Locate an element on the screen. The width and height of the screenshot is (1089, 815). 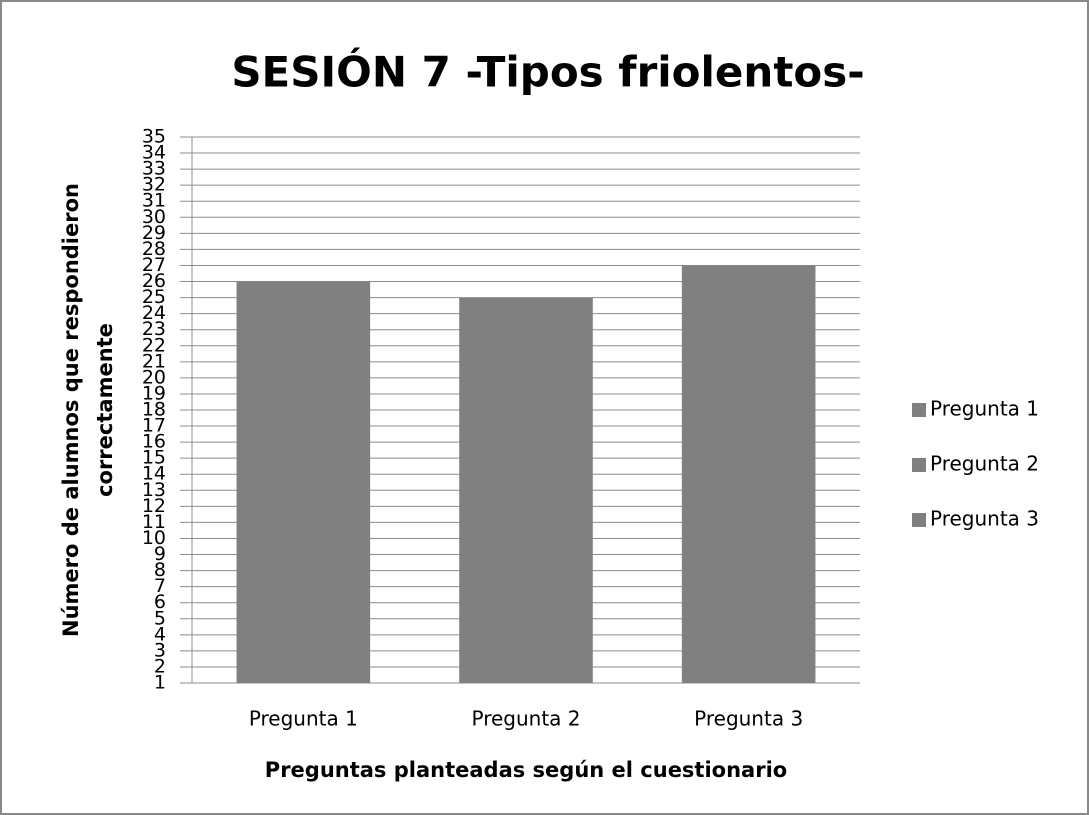
y-tick-label: 19 is located at coordinates (154, 393).